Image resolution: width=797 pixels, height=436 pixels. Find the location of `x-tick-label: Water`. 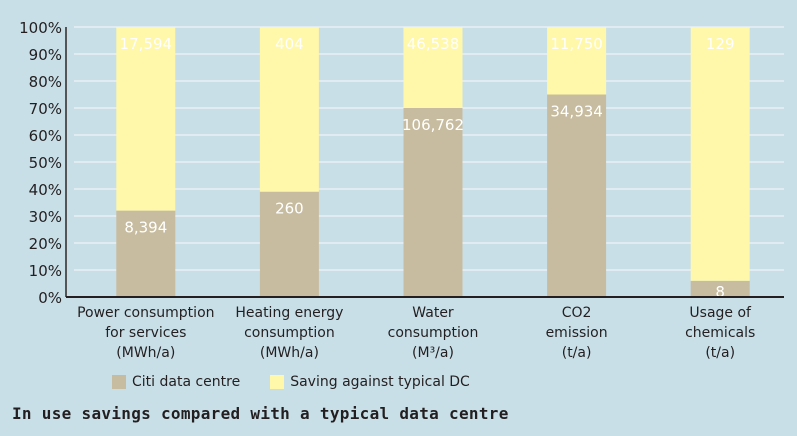

x-tick-label: Water is located at coordinates (433, 313).